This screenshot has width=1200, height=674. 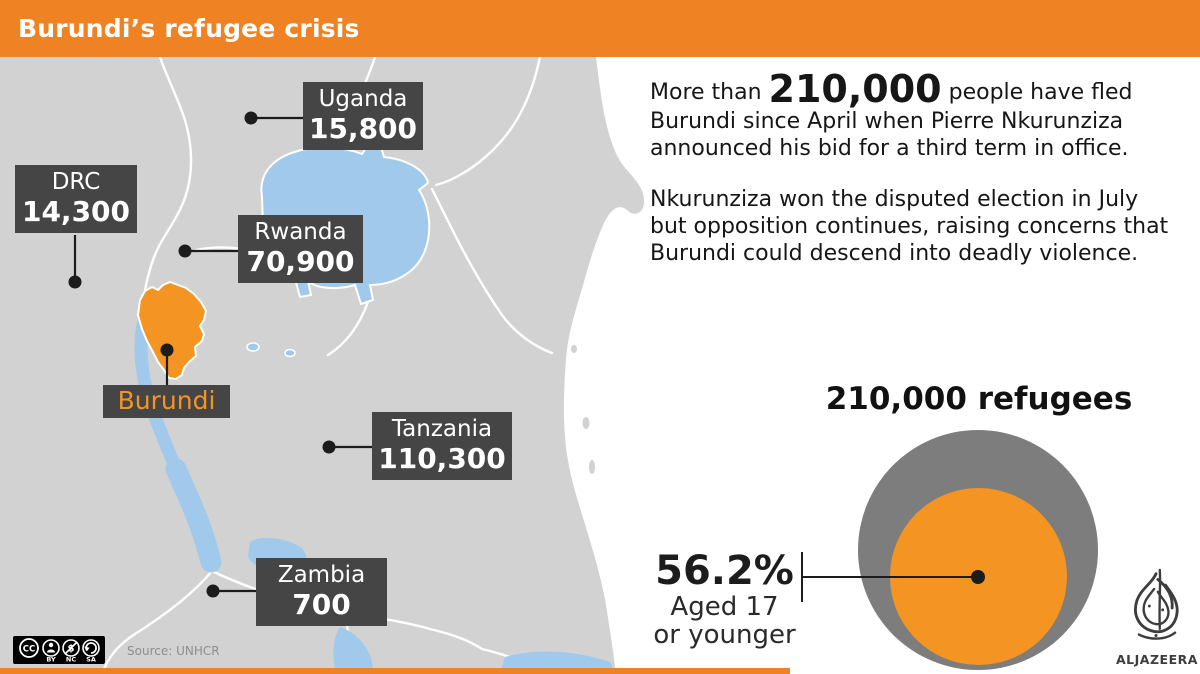 I want to click on stat-value: 56.2%, so click(x=724, y=571).